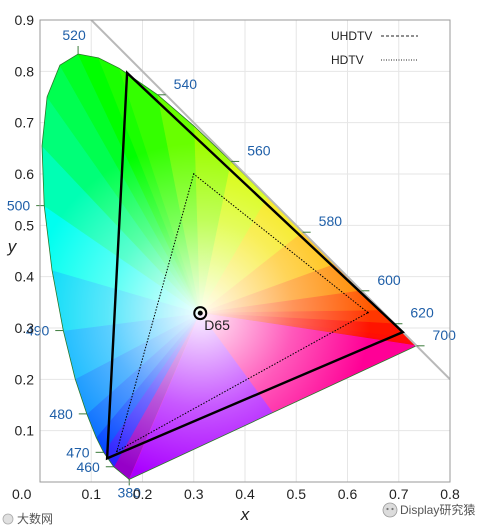  Describe the element at coordinates (194, 494) in the screenshot. I see `x-tick-label: 0.3` at that location.